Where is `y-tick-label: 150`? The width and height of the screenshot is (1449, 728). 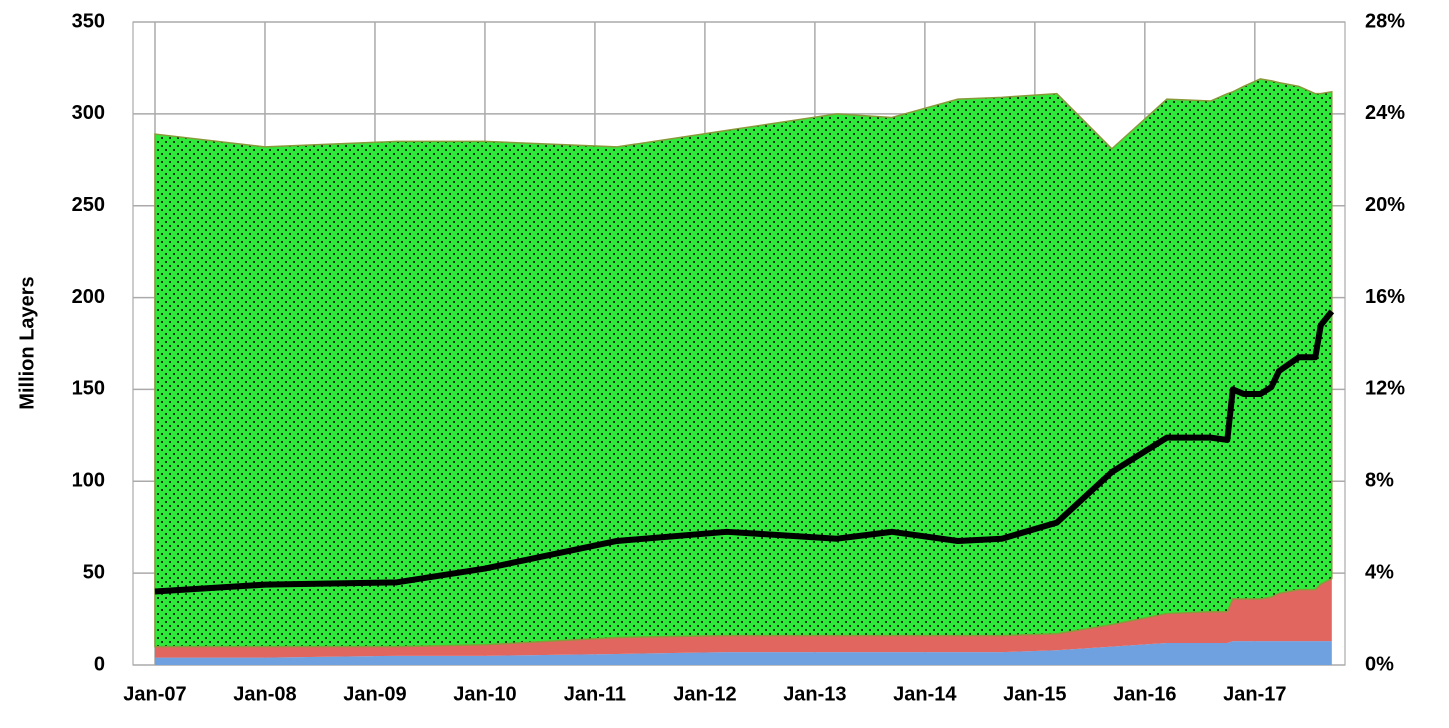
y-tick-label: 150 is located at coordinates (88, 389).